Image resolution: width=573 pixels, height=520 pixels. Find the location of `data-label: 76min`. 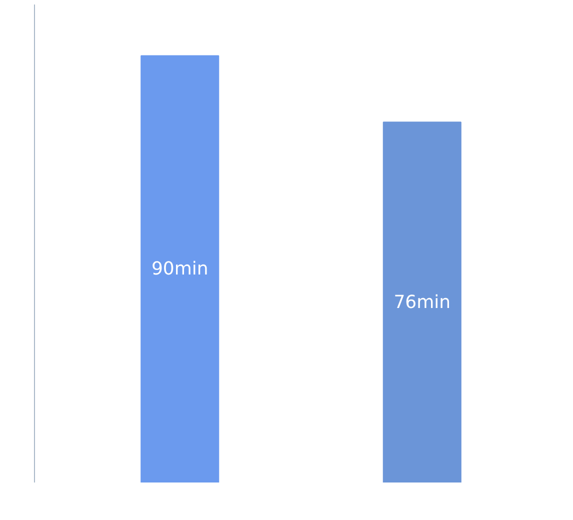

data-label: 76min is located at coordinates (422, 302).